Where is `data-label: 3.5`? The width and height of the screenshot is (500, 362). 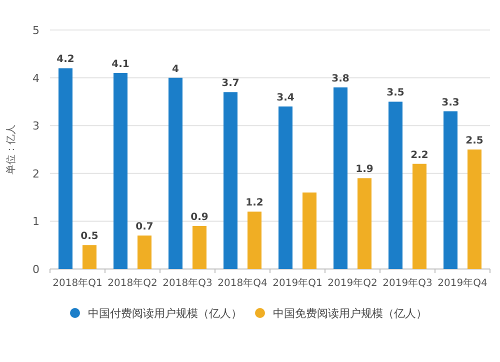 data-label: 3.5 is located at coordinates (395, 93).